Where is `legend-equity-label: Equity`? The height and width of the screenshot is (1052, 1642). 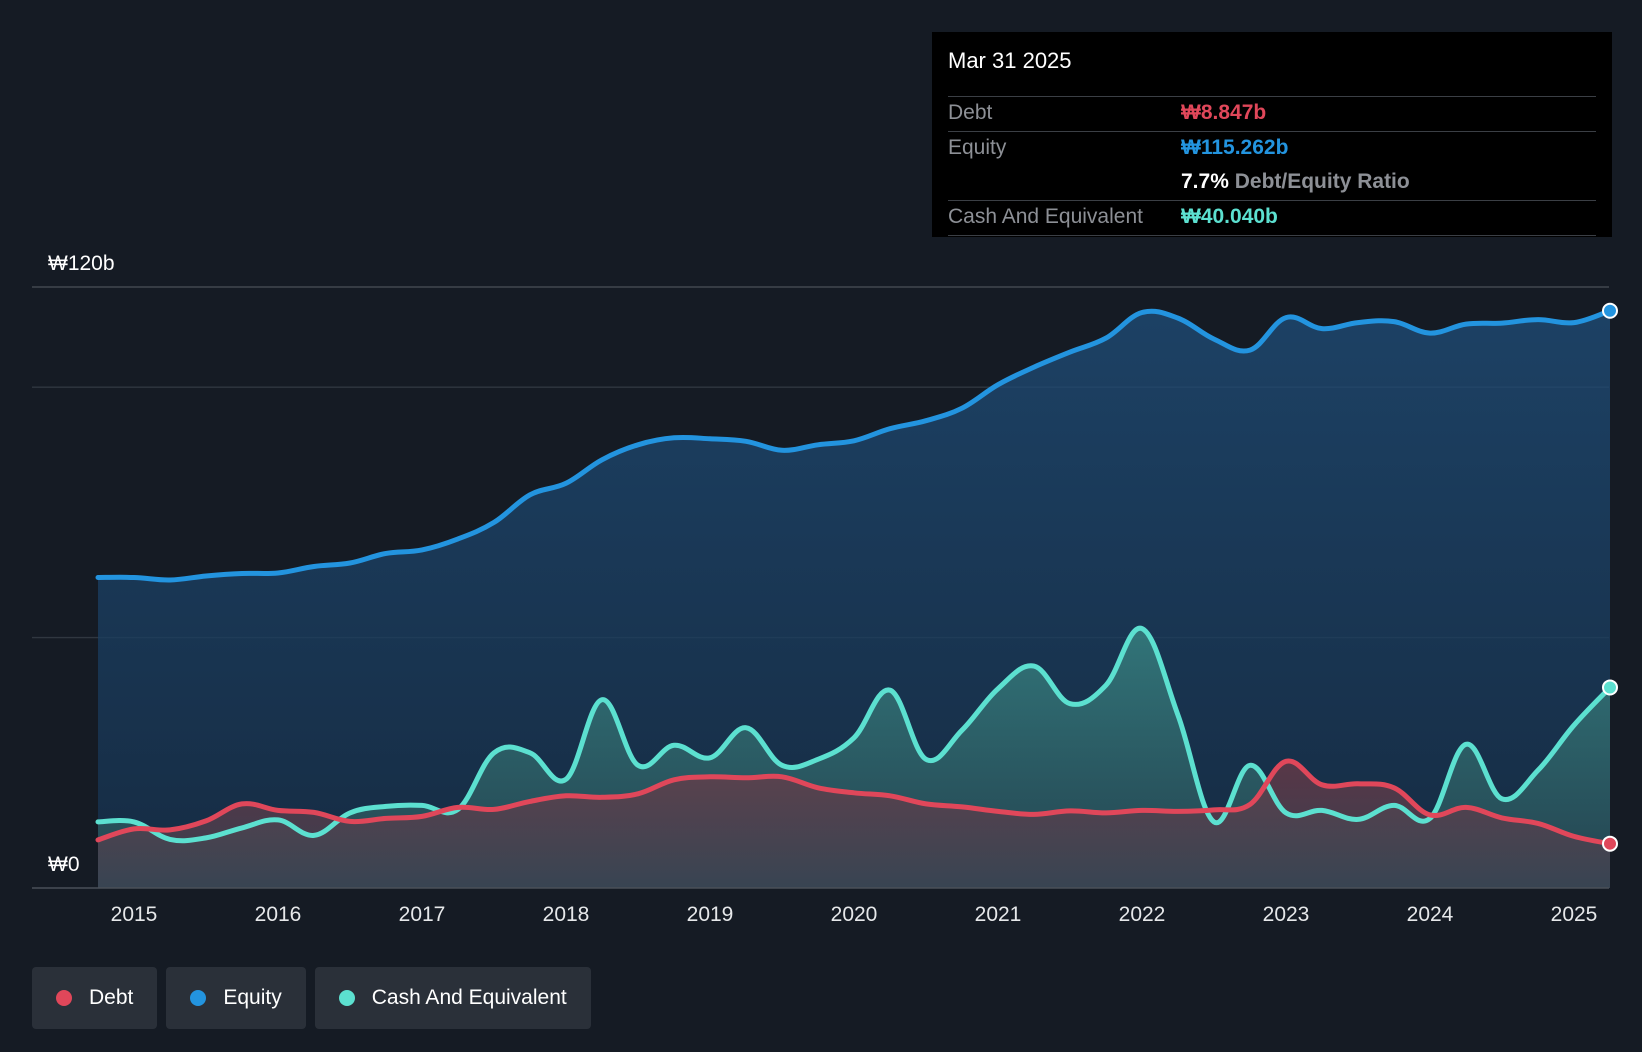
legend-equity-label: Equity is located at coordinates (252, 997).